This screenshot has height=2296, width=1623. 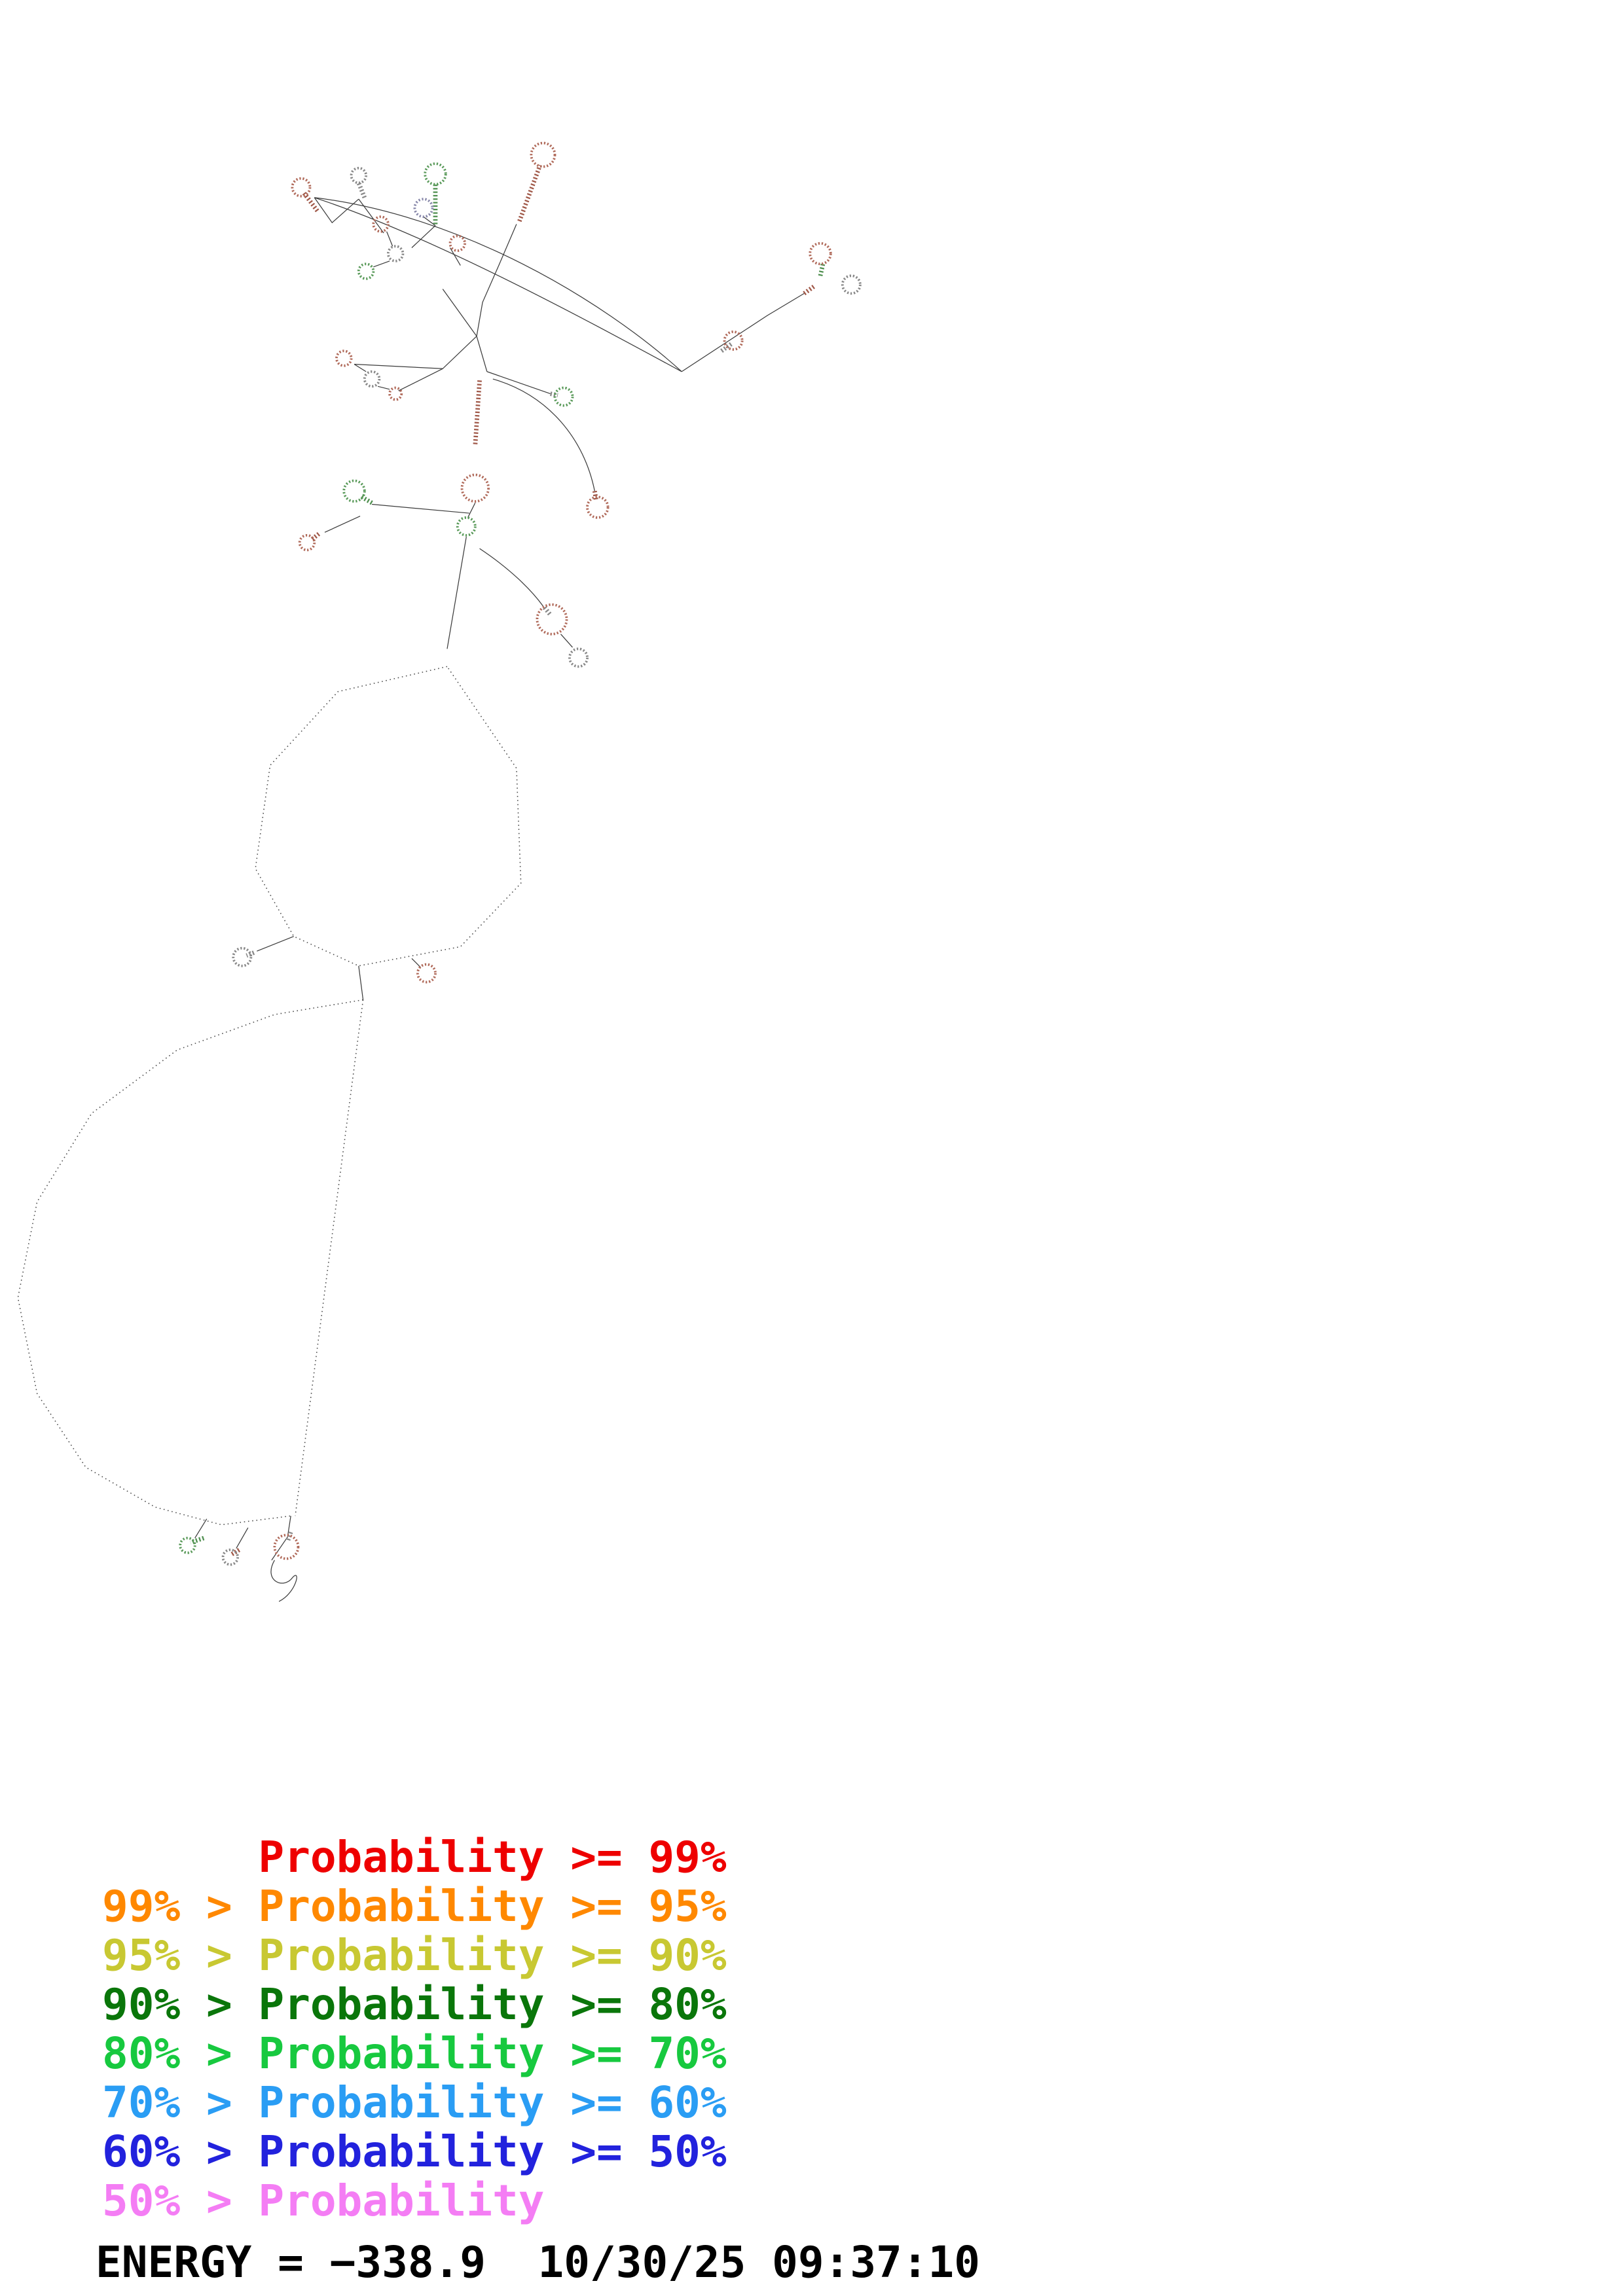 What do you see at coordinates (414, 2102) in the screenshot?
I see `legend-item: 70% > Probability >= 60%` at bounding box center [414, 2102].